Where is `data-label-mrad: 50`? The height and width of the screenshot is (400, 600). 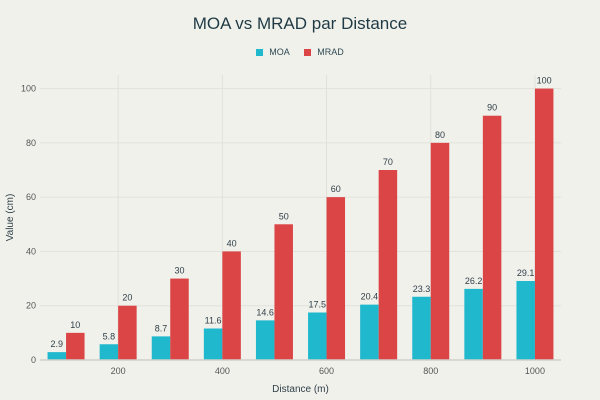
data-label-mrad: 50 is located at coordinates (284, 216).